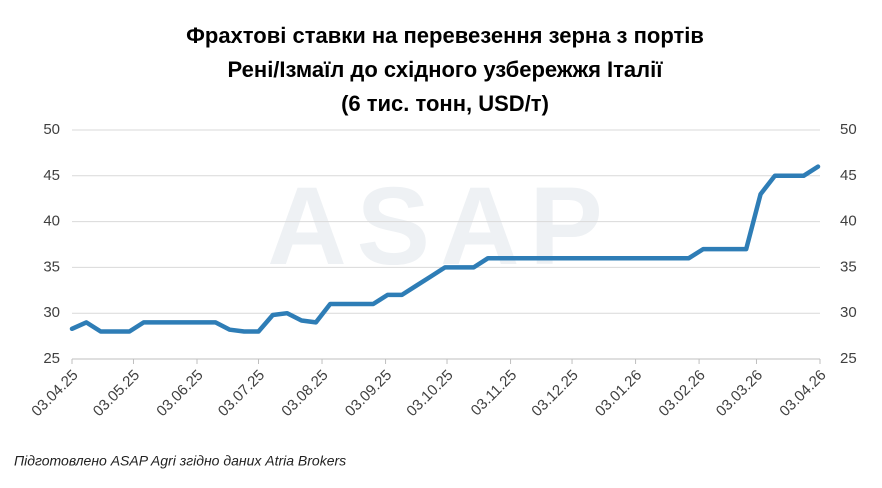 The width and height of the screenshot is (882, 488). I want to click on x-tick-label: 03.09.25, so click(368, 393).